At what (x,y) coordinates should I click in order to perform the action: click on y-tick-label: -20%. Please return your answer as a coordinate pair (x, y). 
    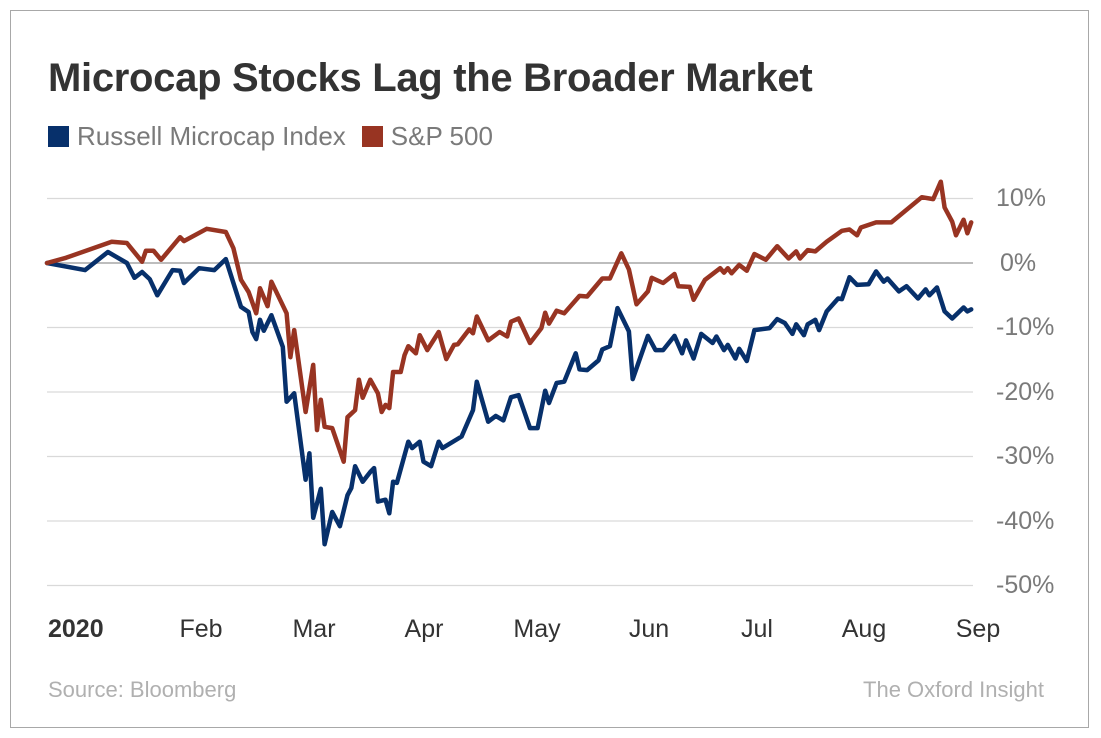
    Looking at the image, I should click on (1025, 392).